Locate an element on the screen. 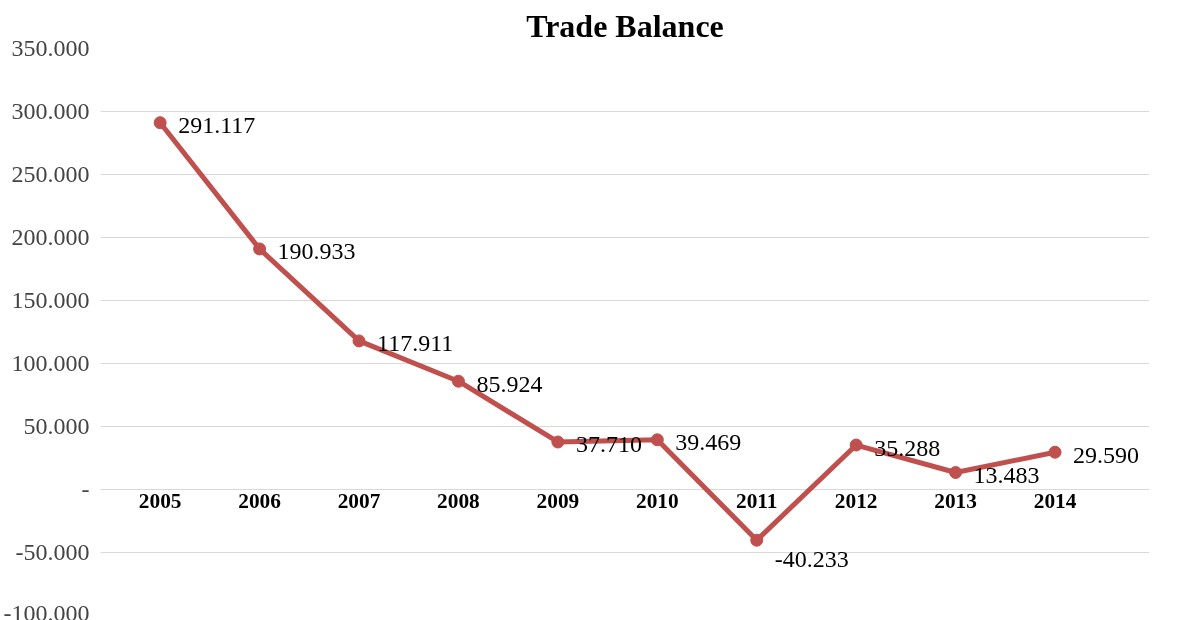  x-tick-label: 2008 is located at coordinates (458, 500).